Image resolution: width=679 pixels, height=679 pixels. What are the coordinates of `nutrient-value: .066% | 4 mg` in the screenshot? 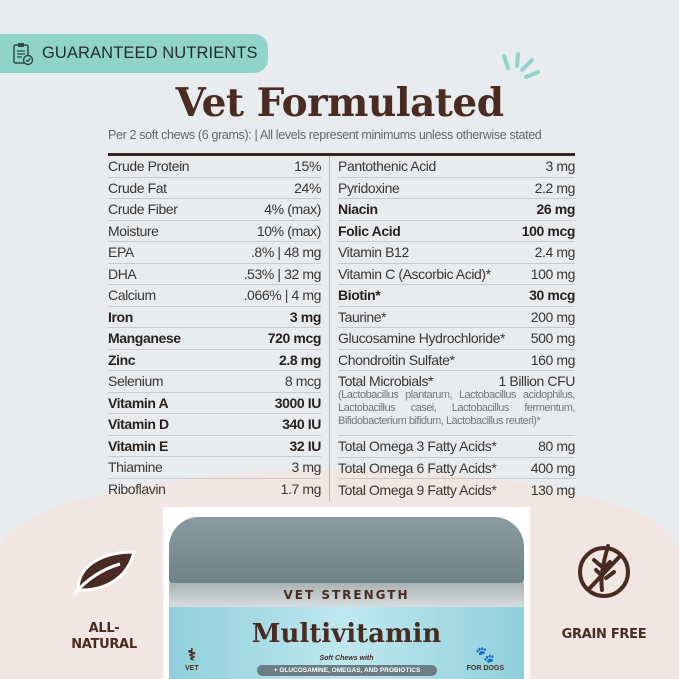 It's located at (282, 295).